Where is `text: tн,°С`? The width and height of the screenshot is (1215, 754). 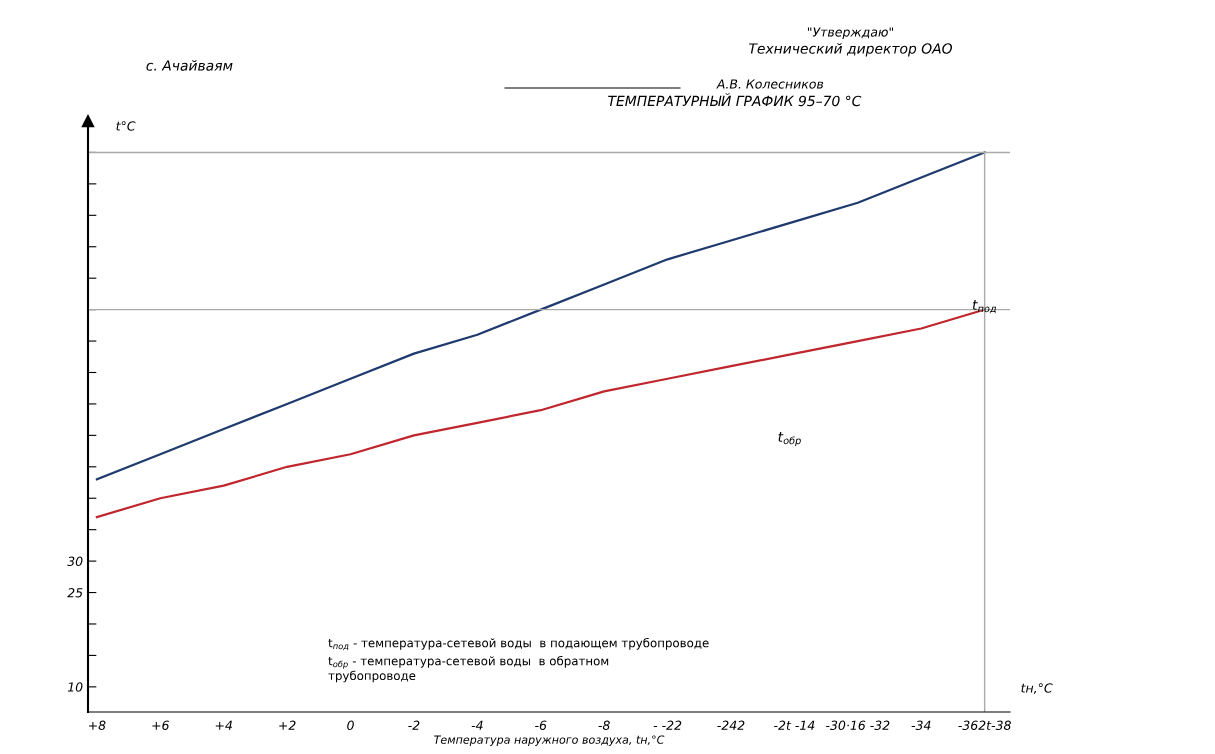 text: tн,°С is located at coordinates (1037, 688).